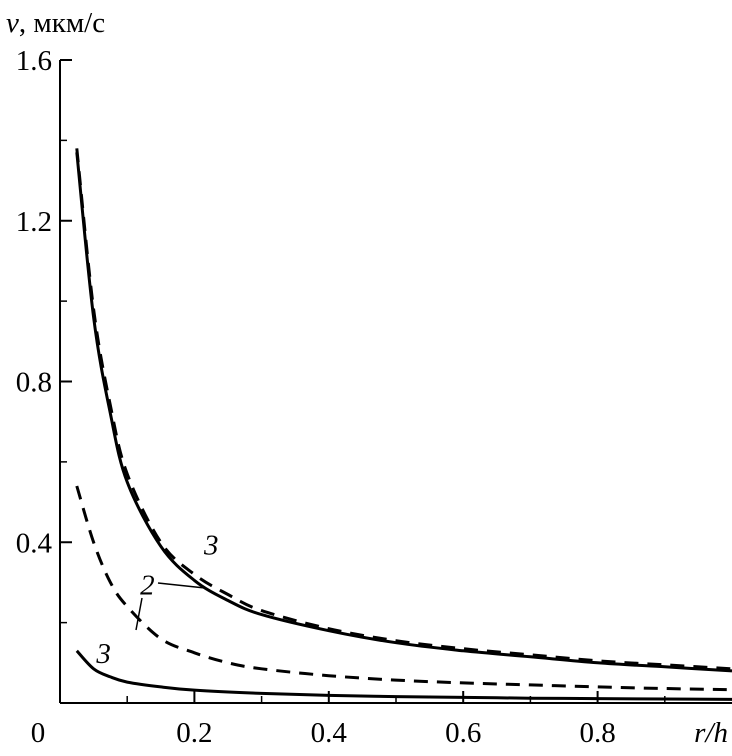  What do you see at coordinates (211, 545) in the screenshot?
I see `curve-label-1: 3` at bounding box center [211, 545].